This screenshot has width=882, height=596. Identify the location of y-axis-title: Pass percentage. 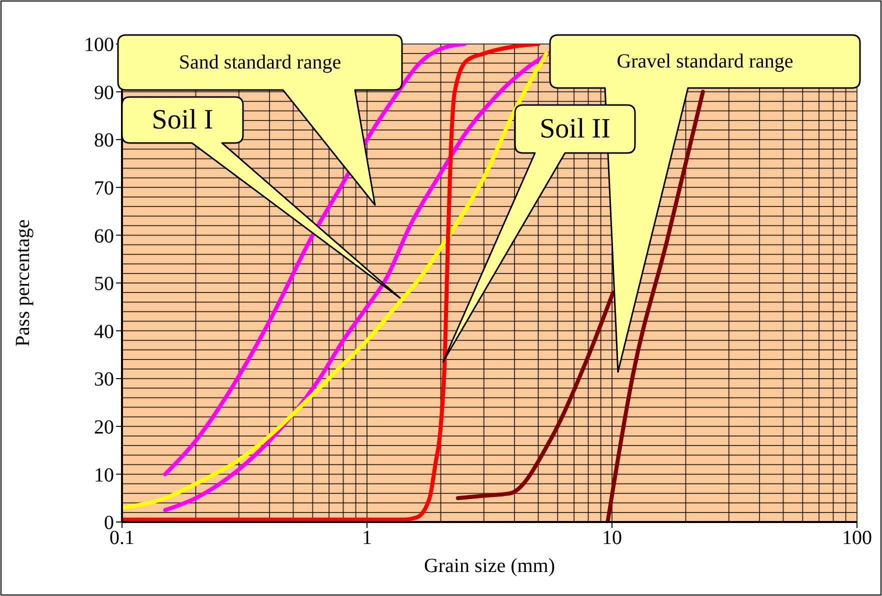
(23, 283).